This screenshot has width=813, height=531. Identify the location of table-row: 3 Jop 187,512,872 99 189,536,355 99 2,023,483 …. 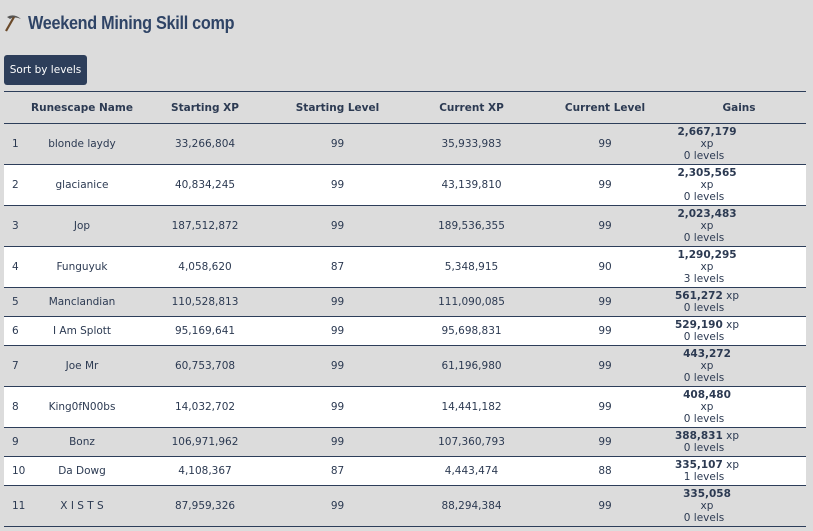
(405, 226).